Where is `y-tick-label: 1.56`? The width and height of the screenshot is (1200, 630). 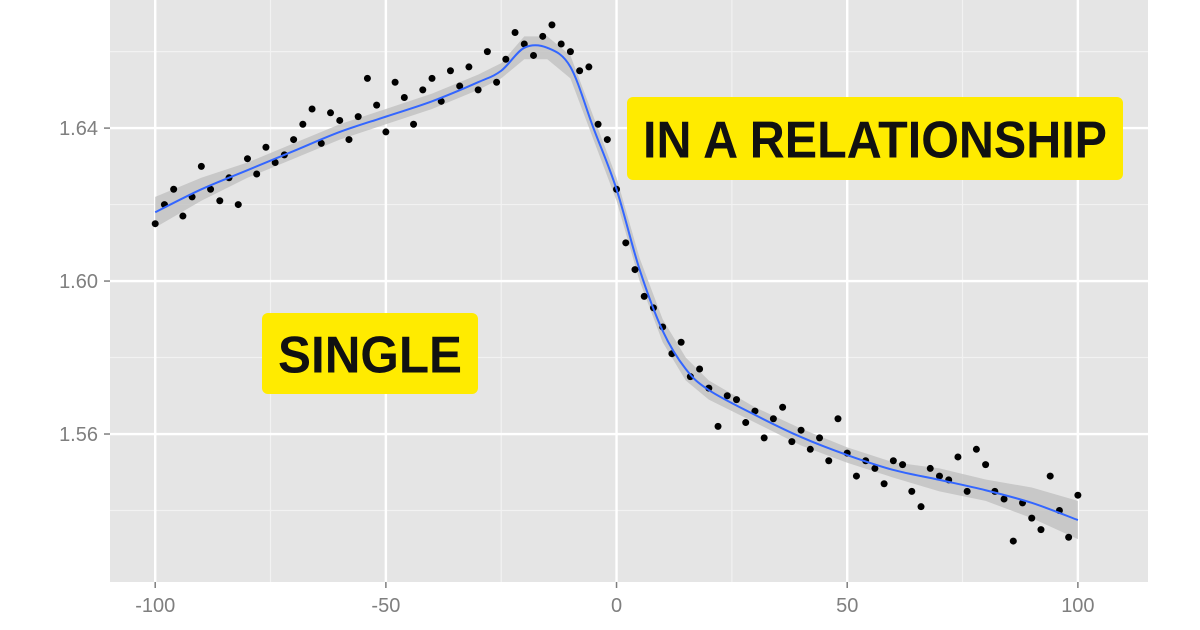
y-tick-label: 1.56 is located at coordinates (78, 435).